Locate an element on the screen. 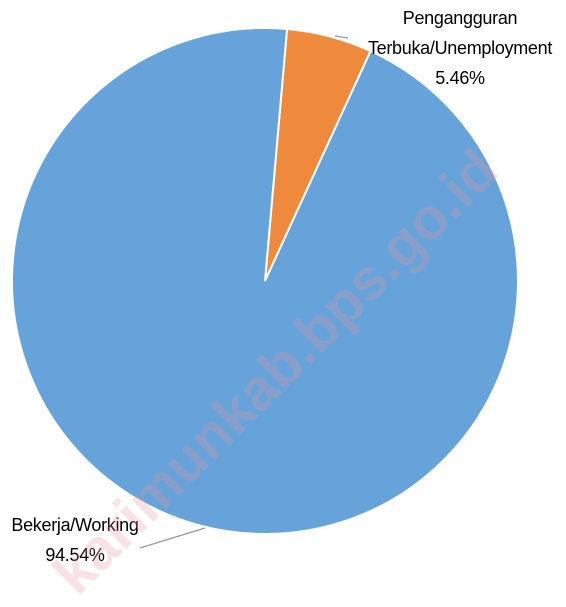 The height and width of the screenshot is (607, 566). category-label: Pengangguran Terbuka/Unemployment is located at coordinates (460, 33).